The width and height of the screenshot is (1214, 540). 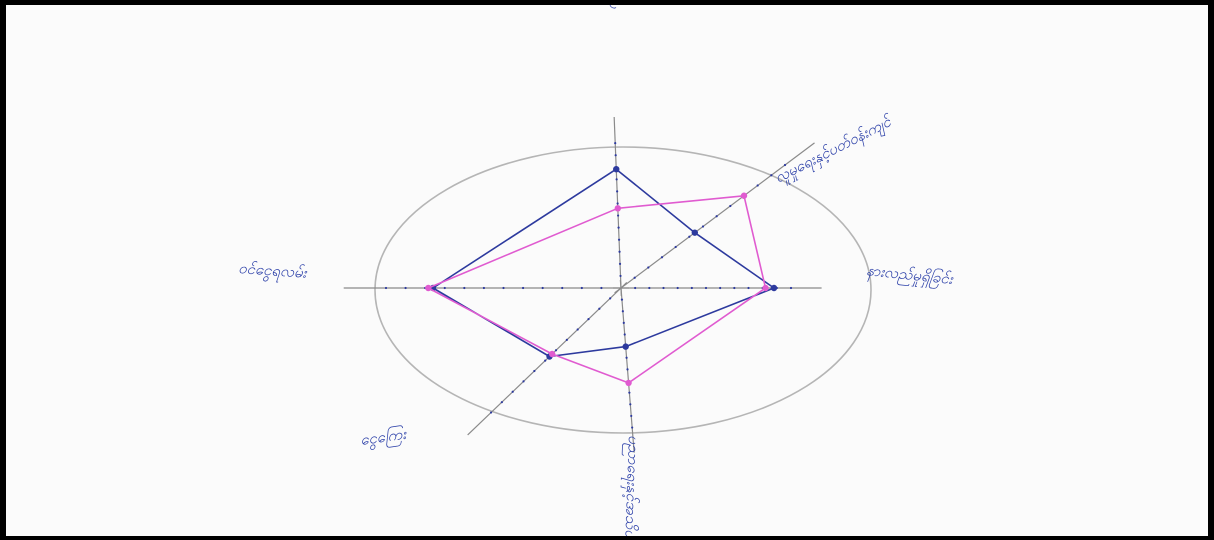 I want to click on radar-series, so click(x=601, y=276).